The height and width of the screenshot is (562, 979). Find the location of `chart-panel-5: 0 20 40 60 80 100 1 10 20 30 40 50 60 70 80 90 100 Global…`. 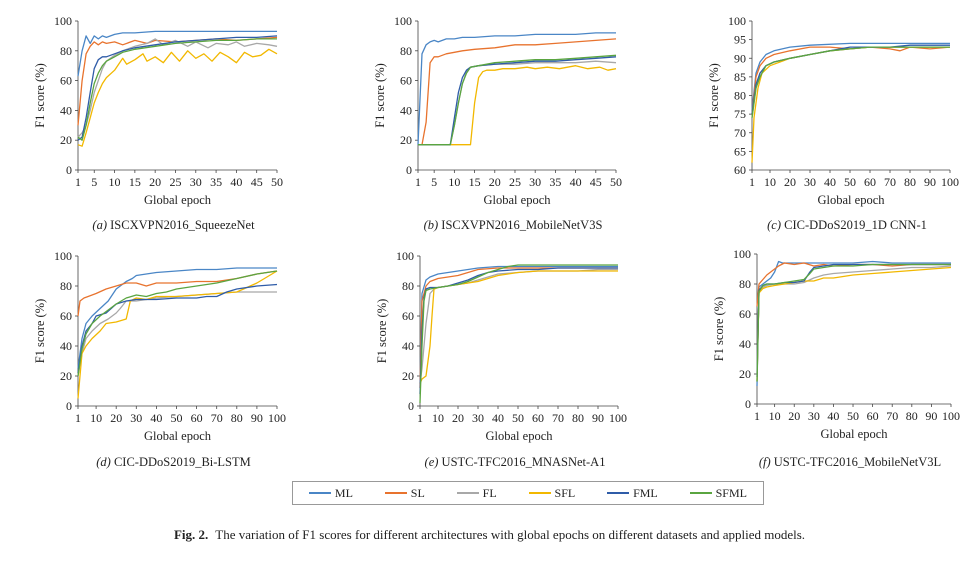

chart-panel-5: 0 20 40 60 80 100 1 10 20 30 40 50 60 70 80 90 100 Global… is located at coordinates (501, 359).